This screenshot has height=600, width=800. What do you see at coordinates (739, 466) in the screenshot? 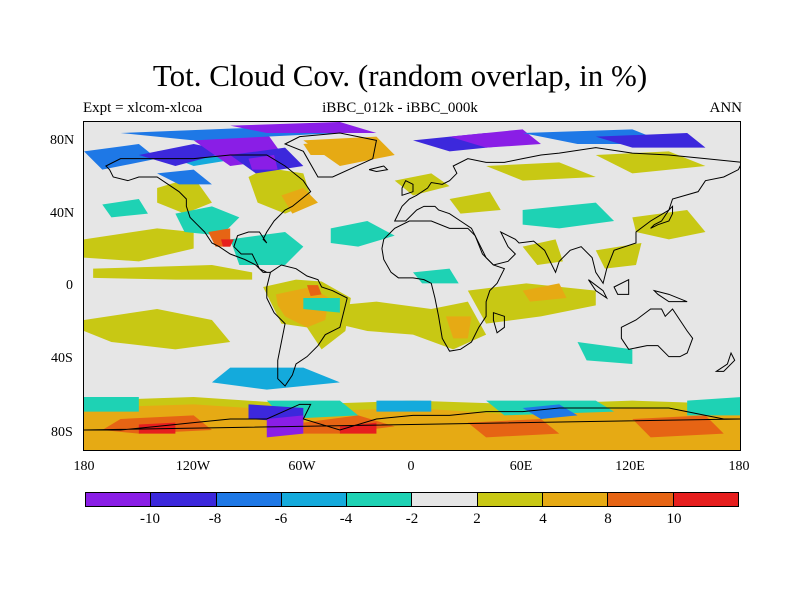
I see `lon-tick-180e: 180` at bounding box center [739, 466].